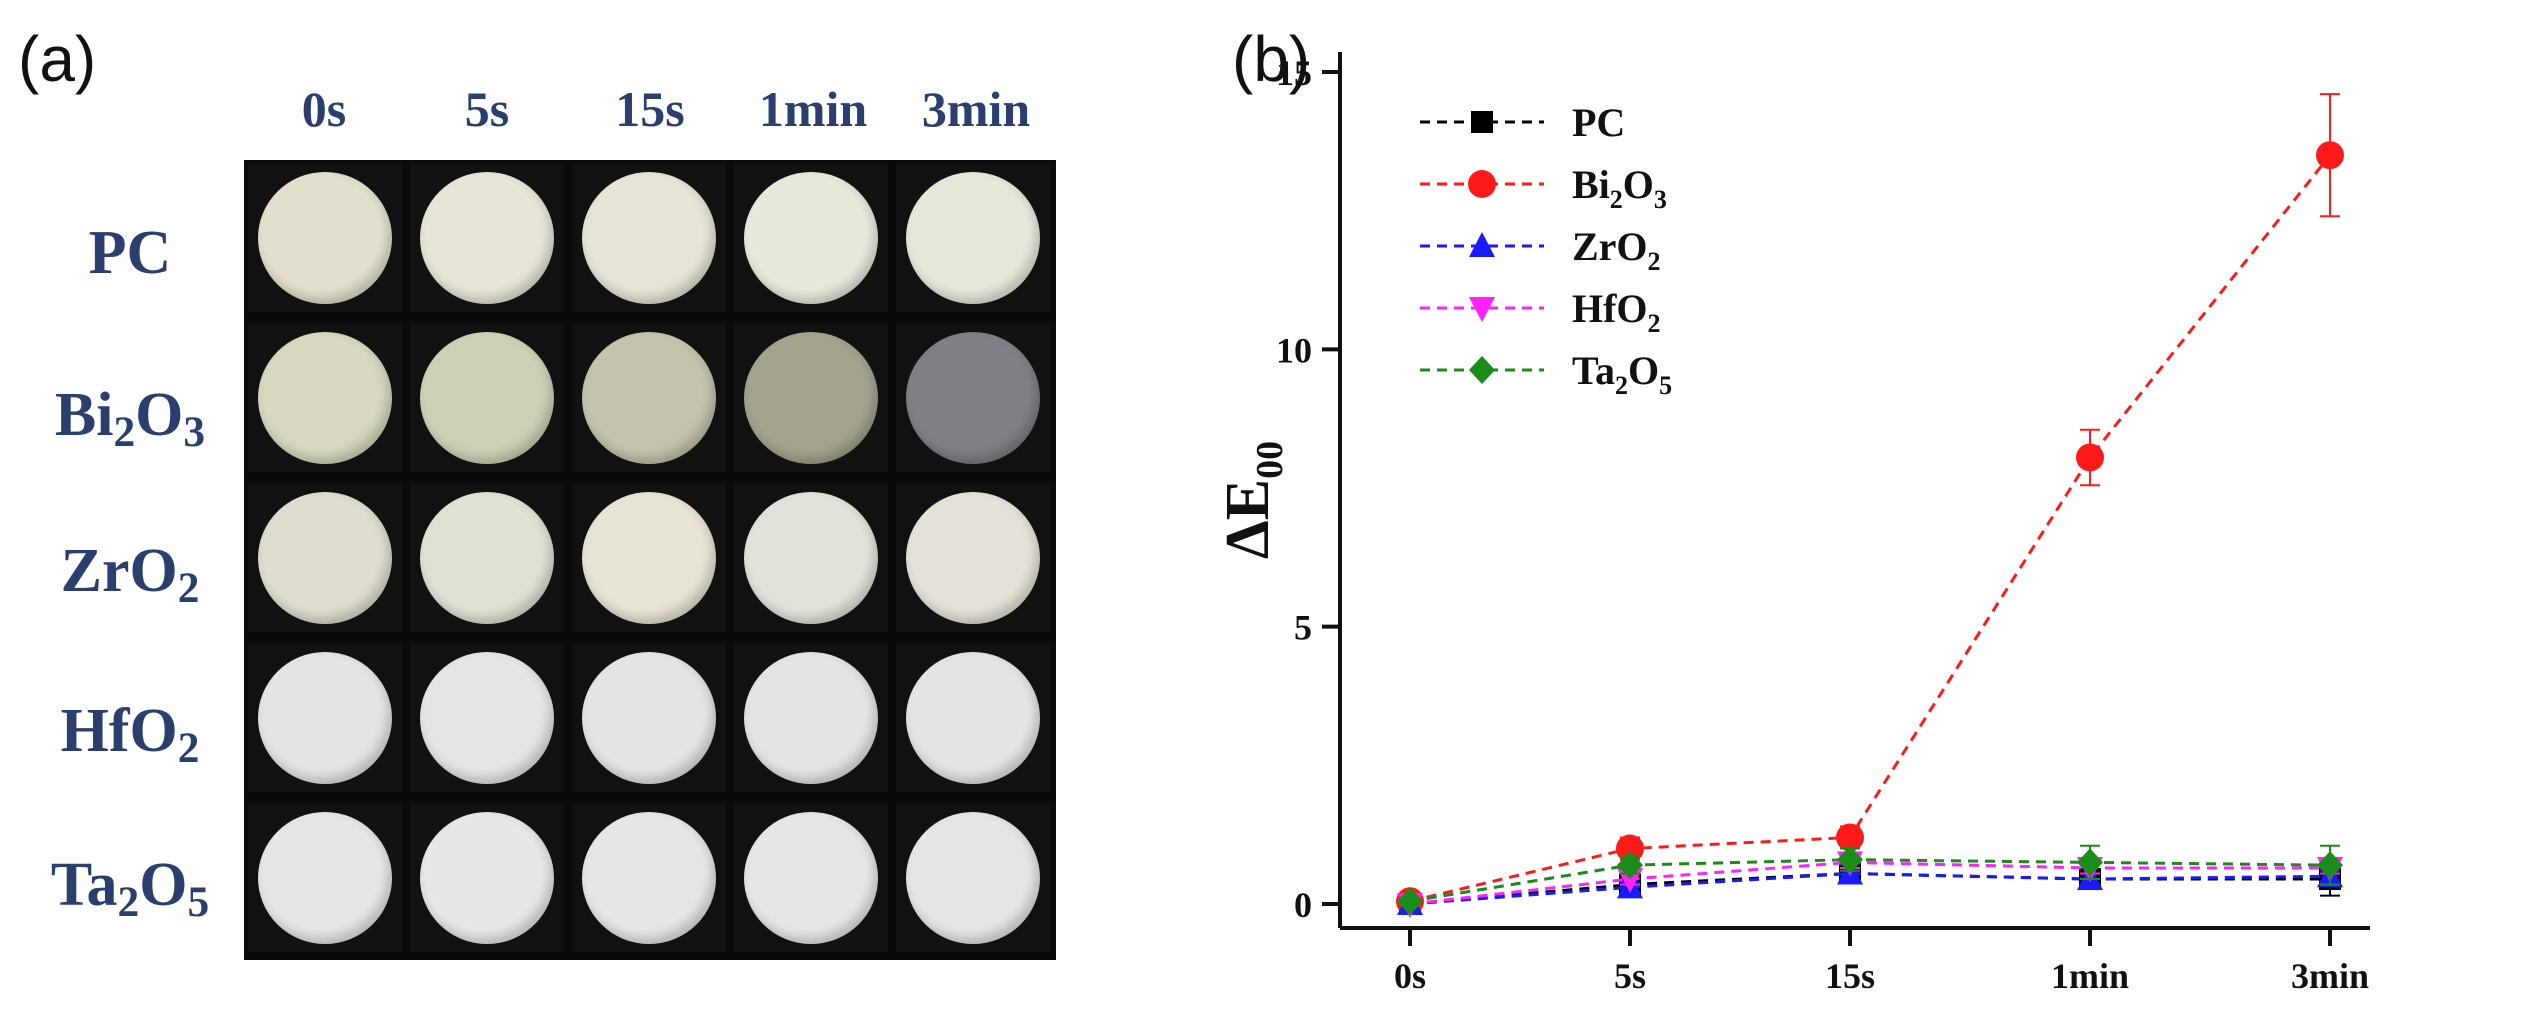  Describe the element at coordinates (1303, 628) in the screenshot. I see `y-tick-label: 5` at that location.